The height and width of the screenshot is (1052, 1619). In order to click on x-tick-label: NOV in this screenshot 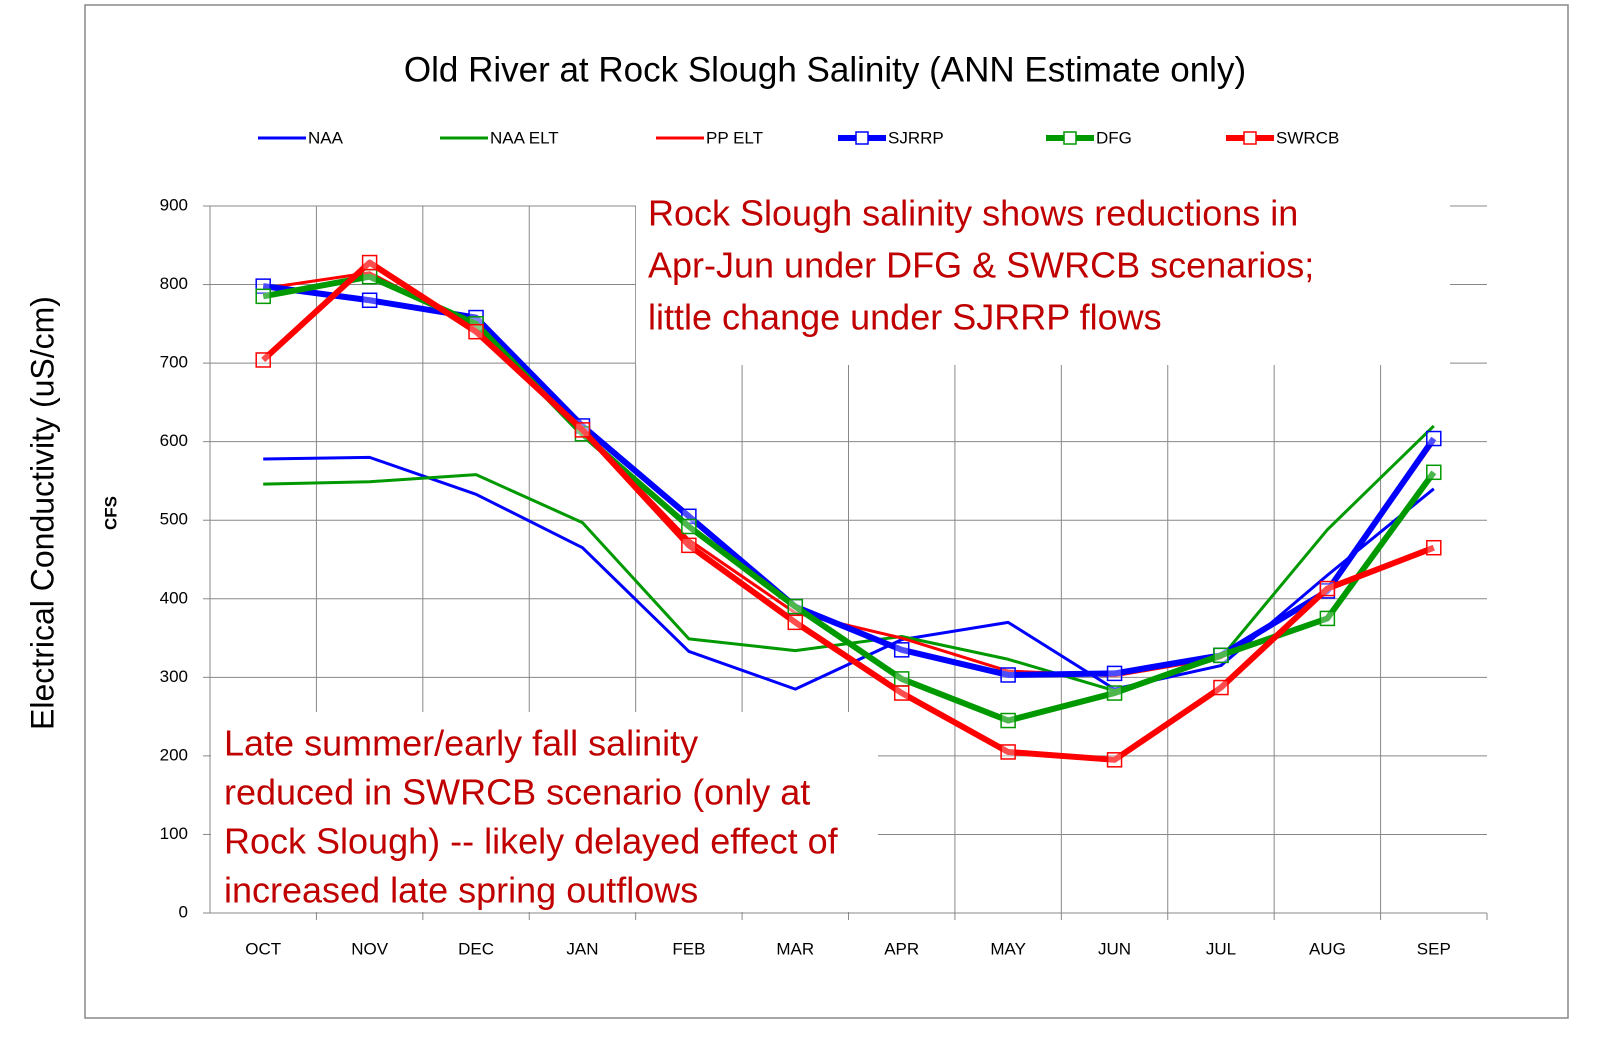, I will do `click(370, 948)`.